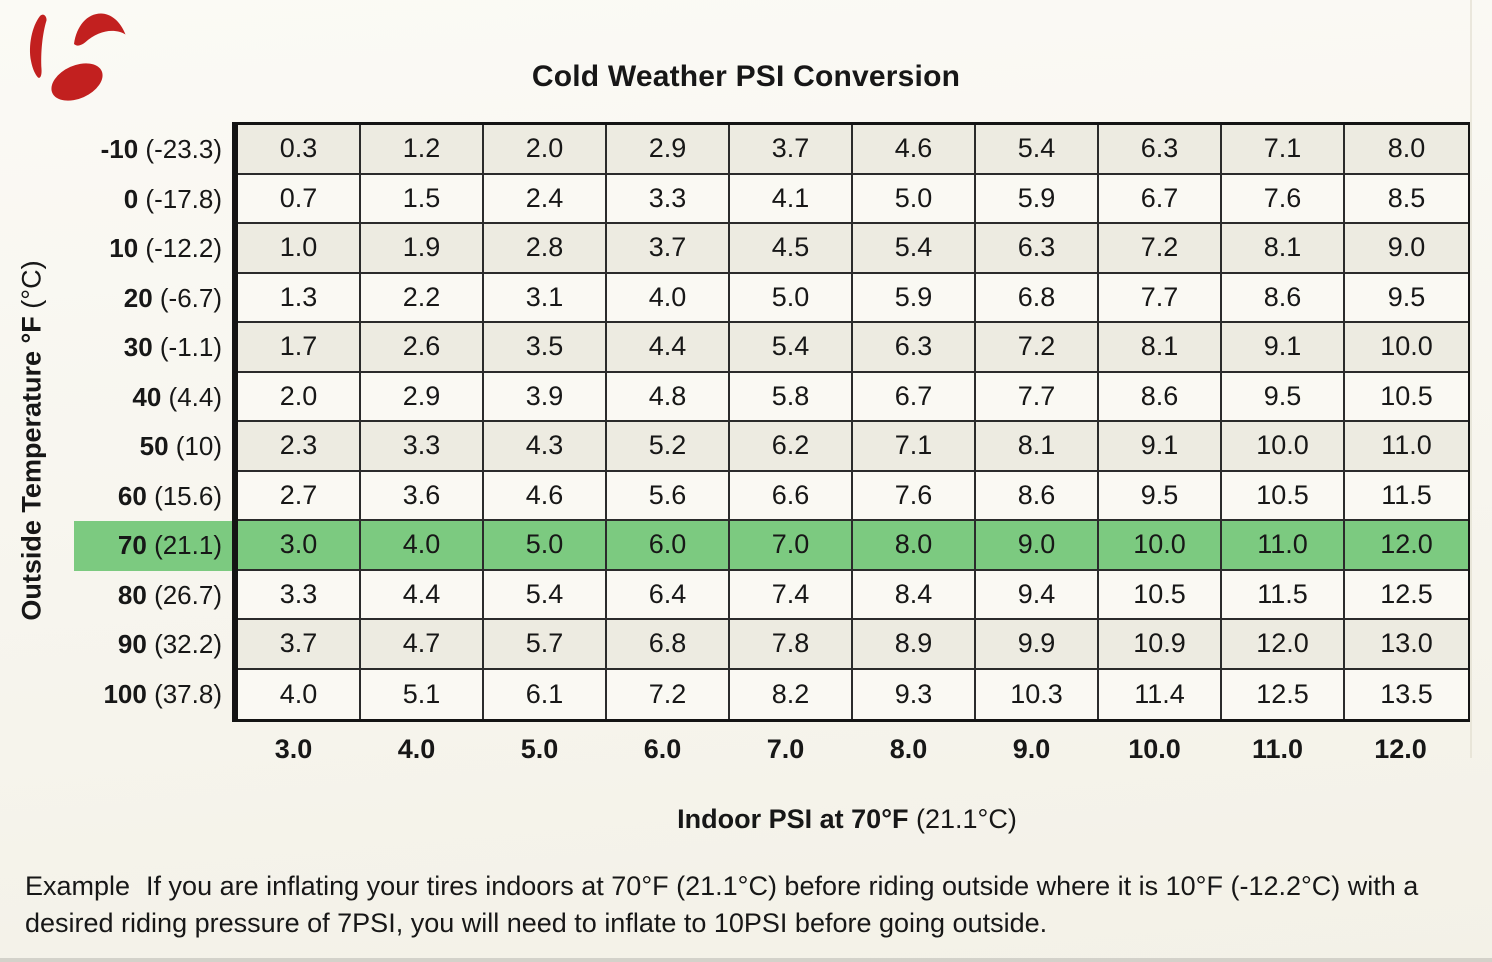 Image resolution: width=1492 pixels, height=962 pixels. I want to click on cell-20F-11.0psi: 8.6, so click(1283, 298).